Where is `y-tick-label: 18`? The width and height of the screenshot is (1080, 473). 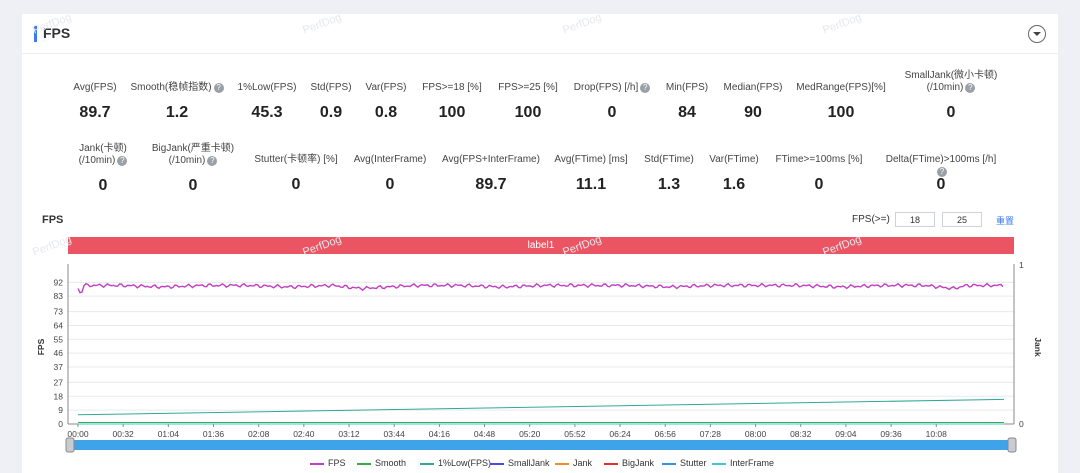
y-tick-label: 18 is located at coordinates (59, 396).